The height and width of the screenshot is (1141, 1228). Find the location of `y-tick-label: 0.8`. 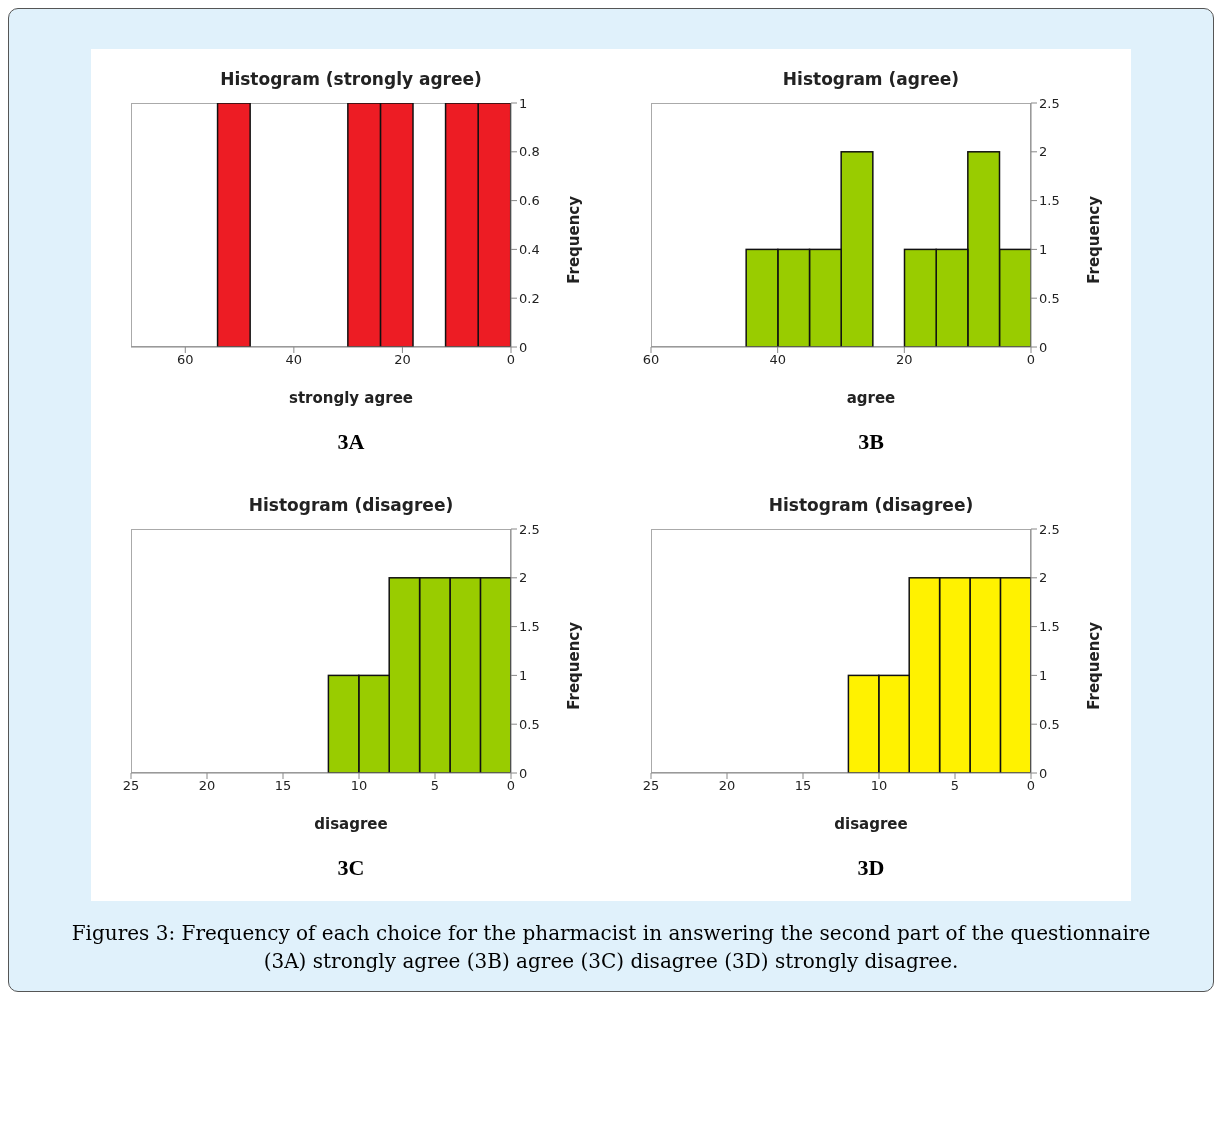

y-tick-label: 0.8 is located at coordinates (529, 152).